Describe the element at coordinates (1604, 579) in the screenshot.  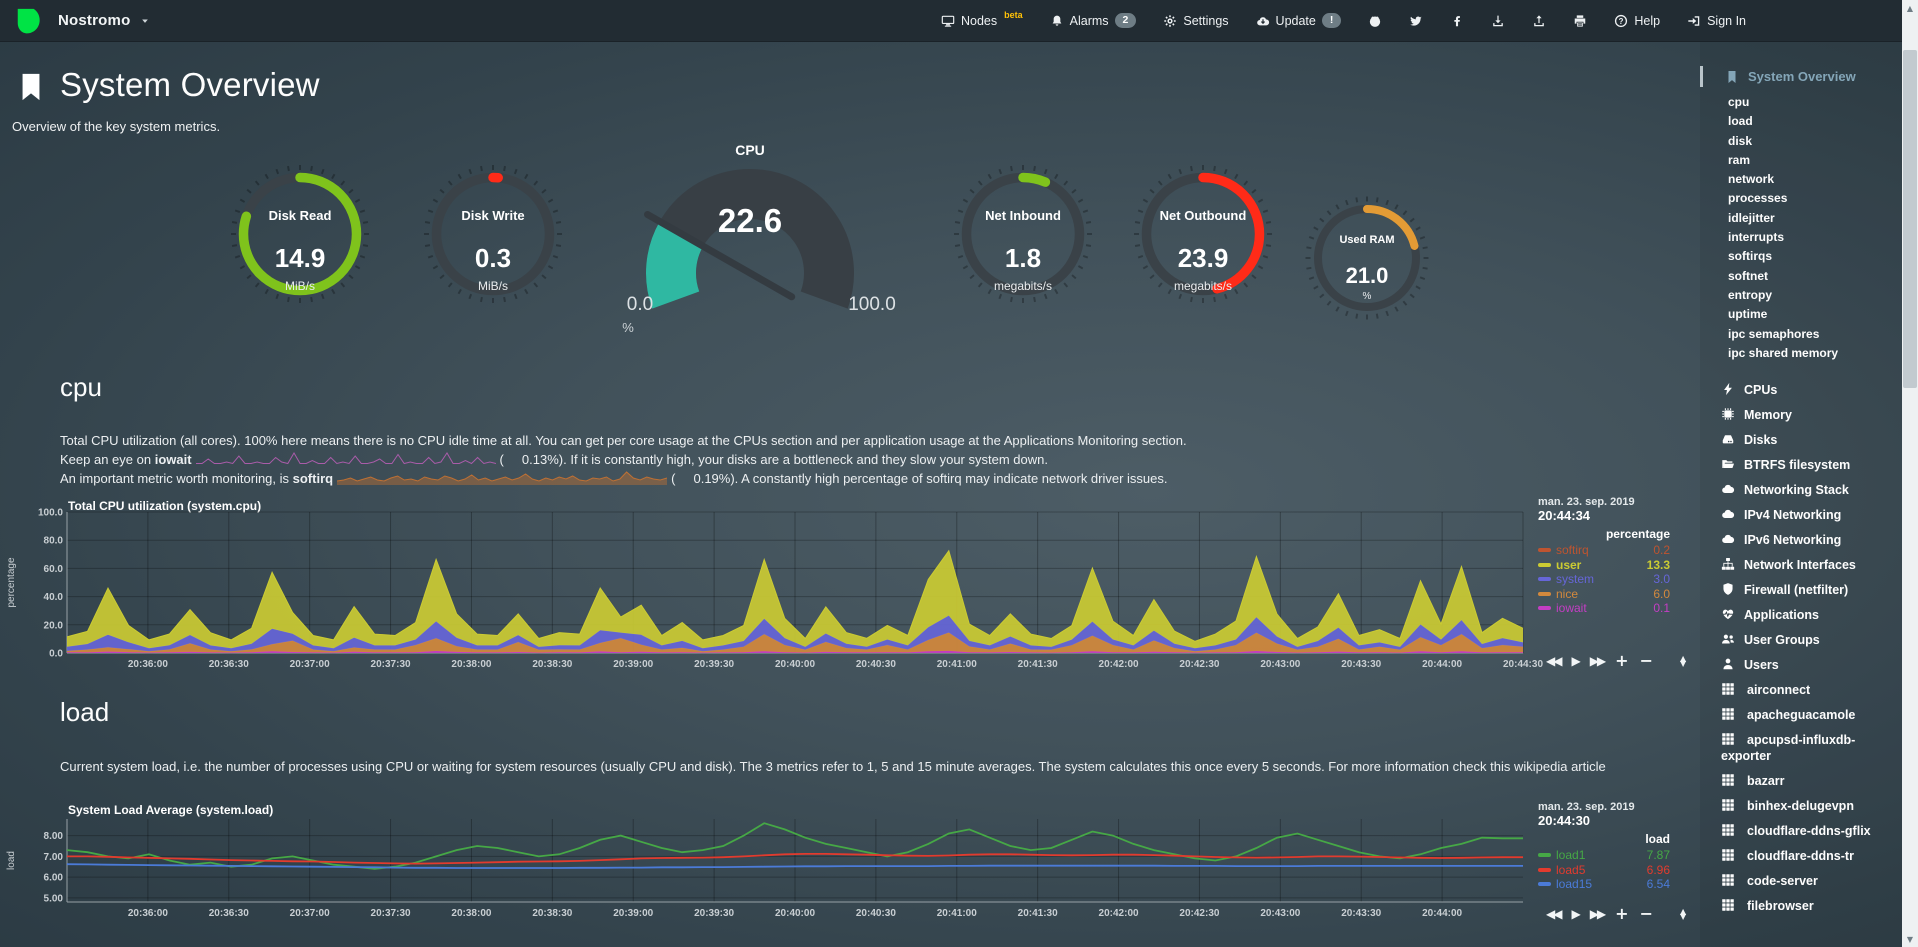
I see `cpu-legend-row-system: system 3.0` at that location.